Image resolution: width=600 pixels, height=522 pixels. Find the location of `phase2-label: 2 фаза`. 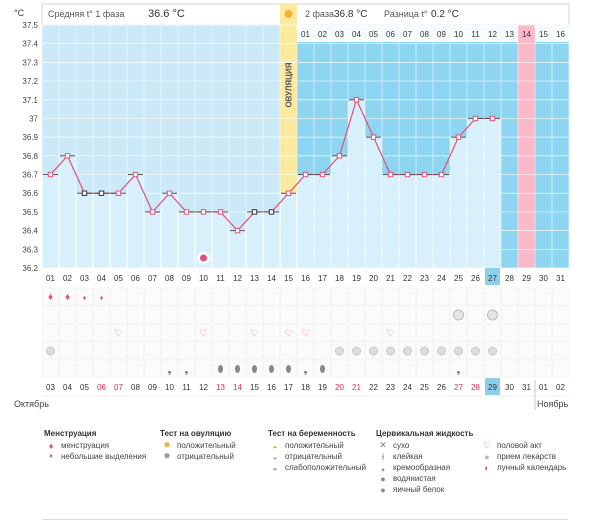

phase2-label: 2 фаза is located at coordinates (319, 14).